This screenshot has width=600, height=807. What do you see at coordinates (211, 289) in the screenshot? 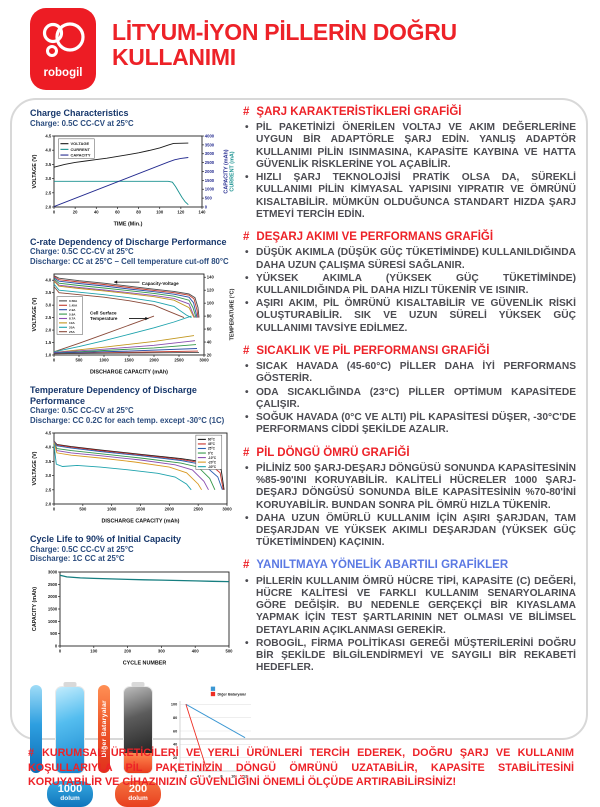
I see `svg-text: 120` at bounding box center [211, 289].